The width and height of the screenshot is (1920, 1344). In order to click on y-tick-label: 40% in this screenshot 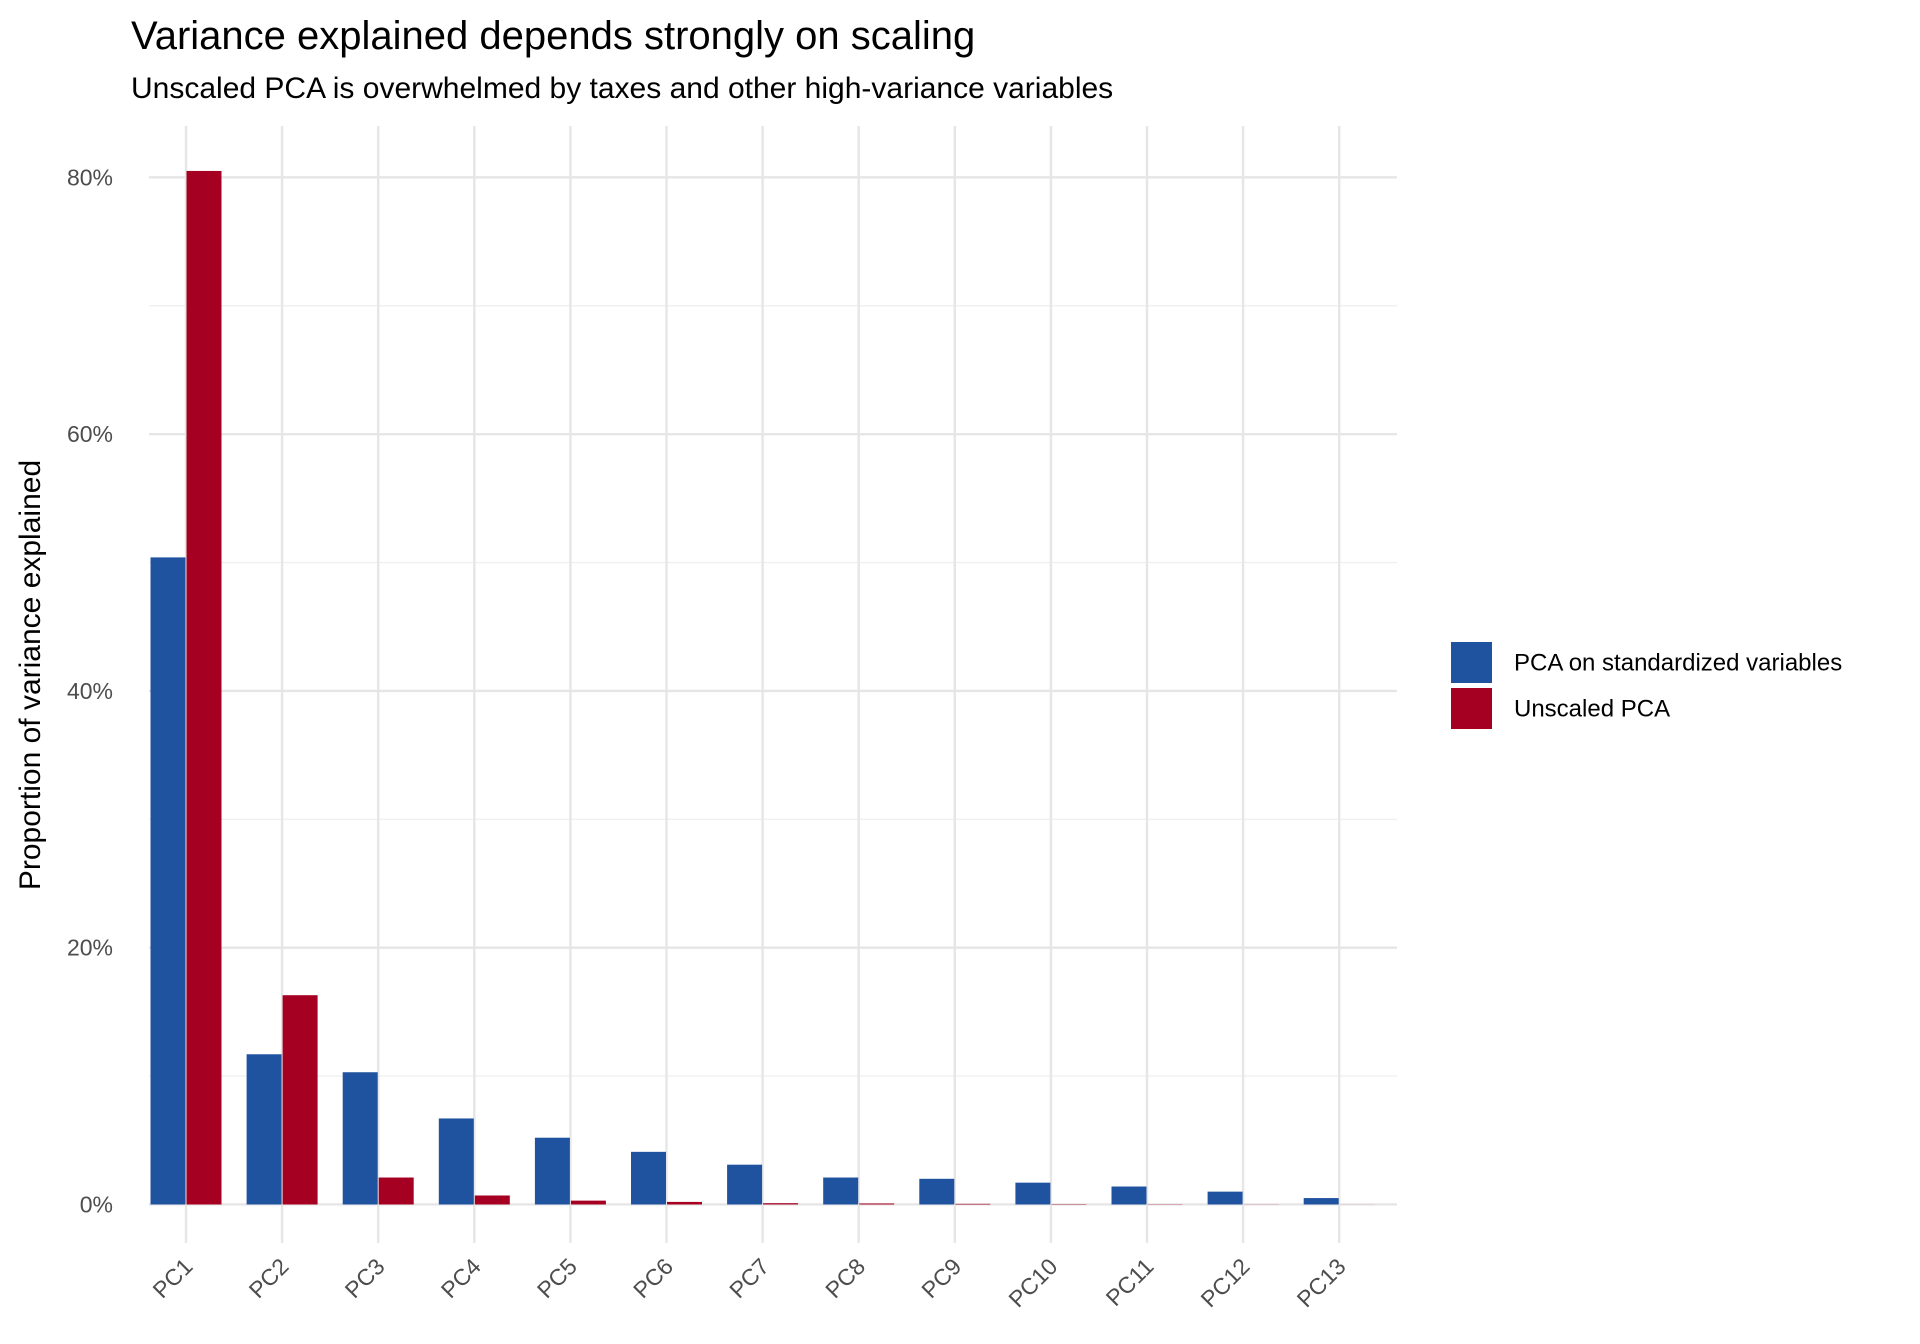, I will do `click(90, 691)`.